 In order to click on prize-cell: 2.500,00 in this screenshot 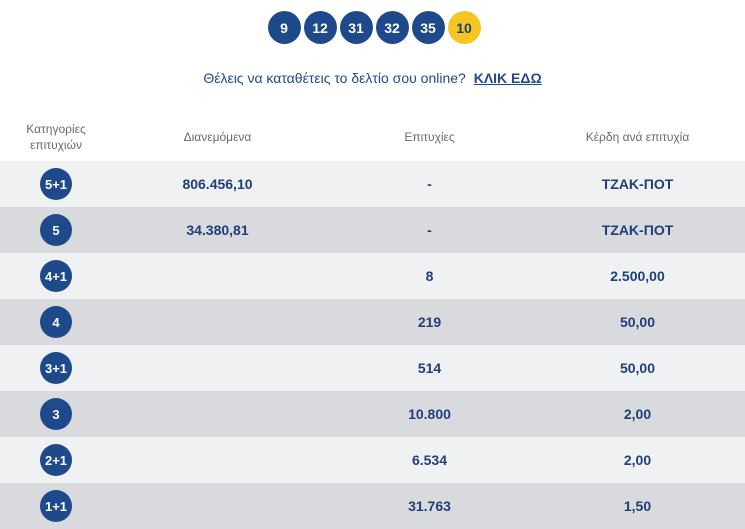, I will do `click(637, 276)`.